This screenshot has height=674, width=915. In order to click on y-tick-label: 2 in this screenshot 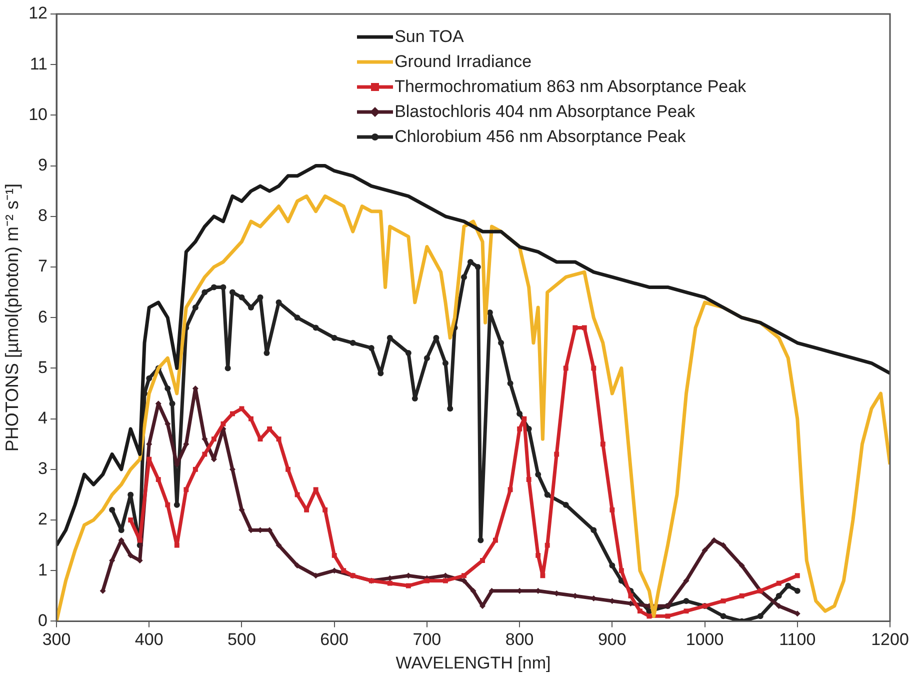, I will do `click(43, 519)`.